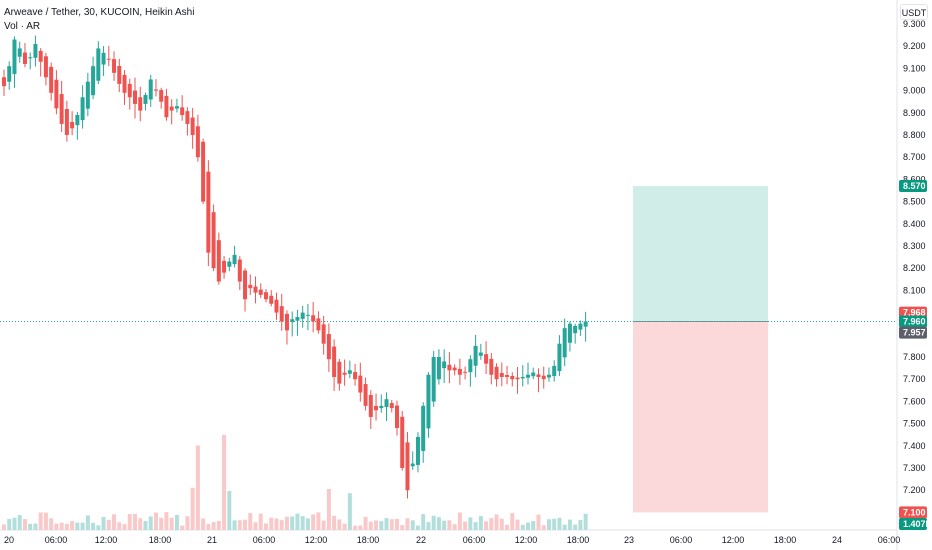 The height and width of the screenshot is (550, 932). I want to click on target-price-label: 8.570, so click(914, 186).